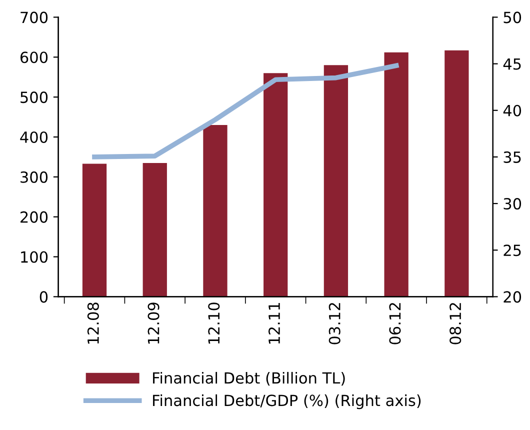 The width and height of the screenshot is (530, 430). Describe the element at coordinates (287, 402) in the screenshot. I see `legend-label: Financial Debt/GDP (%) (Right axis)` at that location.